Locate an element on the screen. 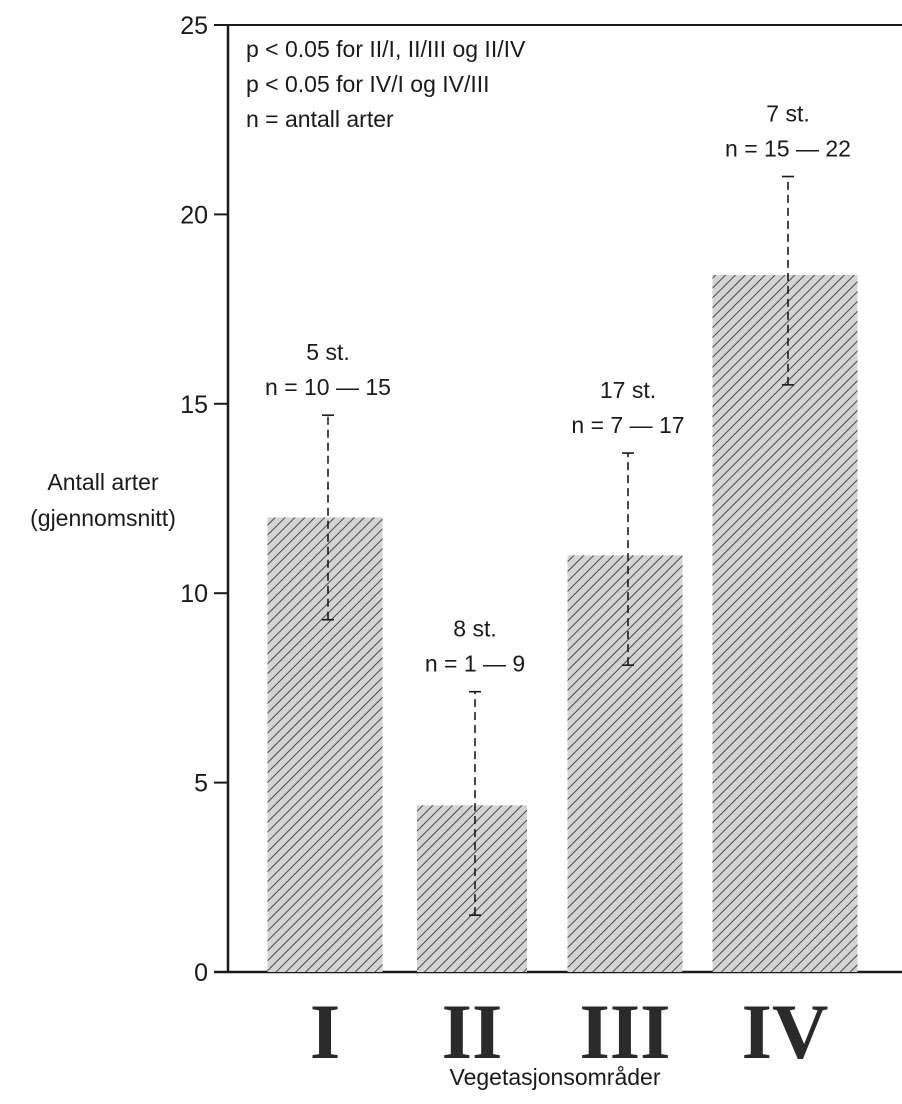 The width and height of the screenshot is (902, 1104). x-tick-label: II is located at coordinates (472, 1031).